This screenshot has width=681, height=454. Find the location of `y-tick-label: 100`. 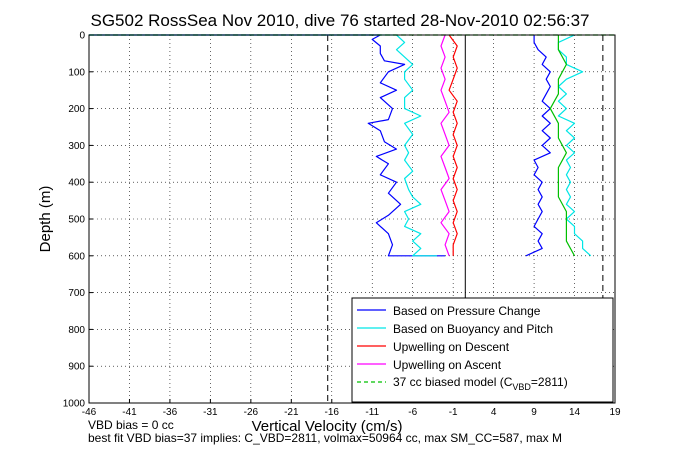

y-tick-label: 100 is located at coordinates (76, 72).